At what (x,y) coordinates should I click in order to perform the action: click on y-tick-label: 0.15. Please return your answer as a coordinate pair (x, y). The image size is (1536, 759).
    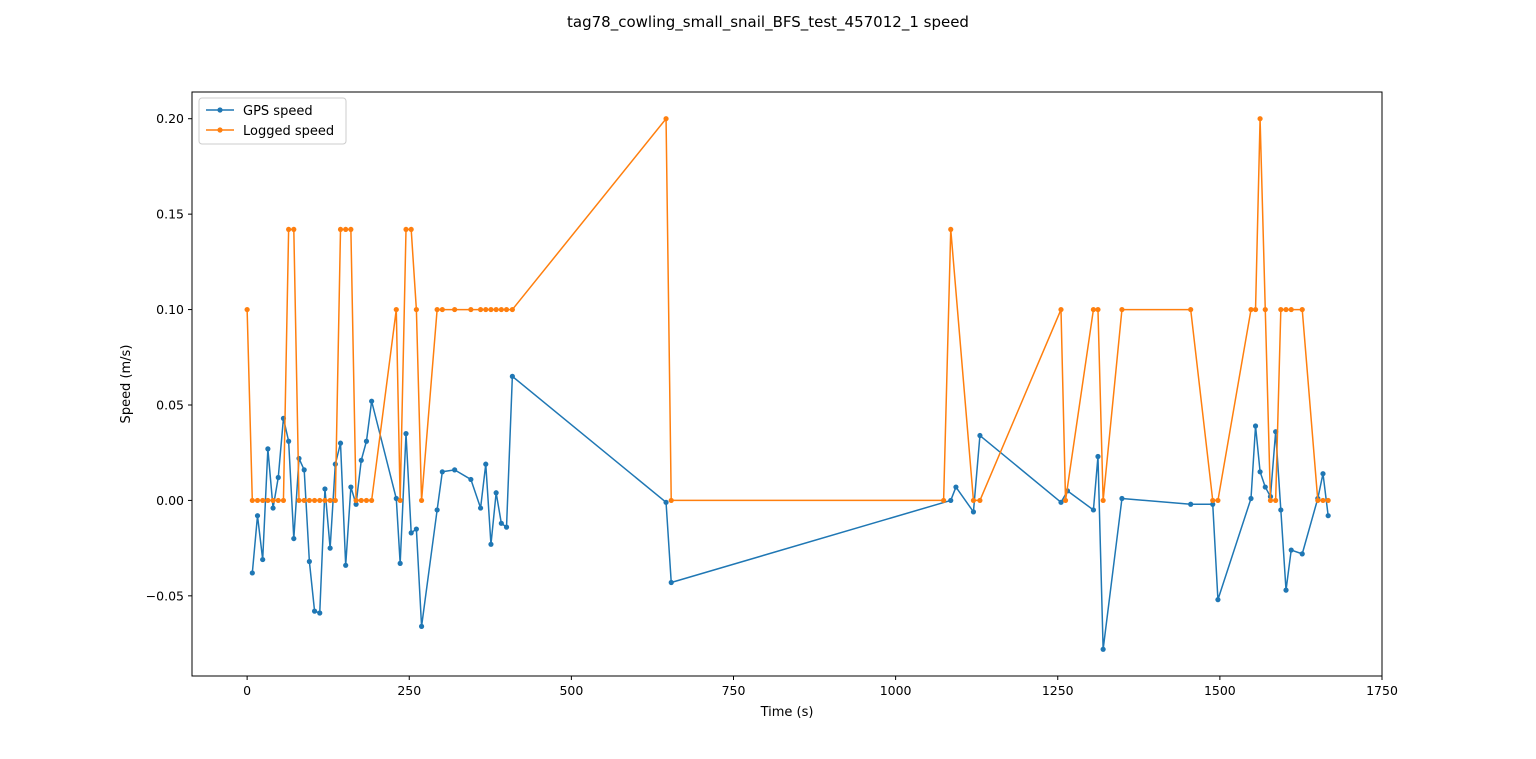
    Looking at the image, I should click on (170, 214).